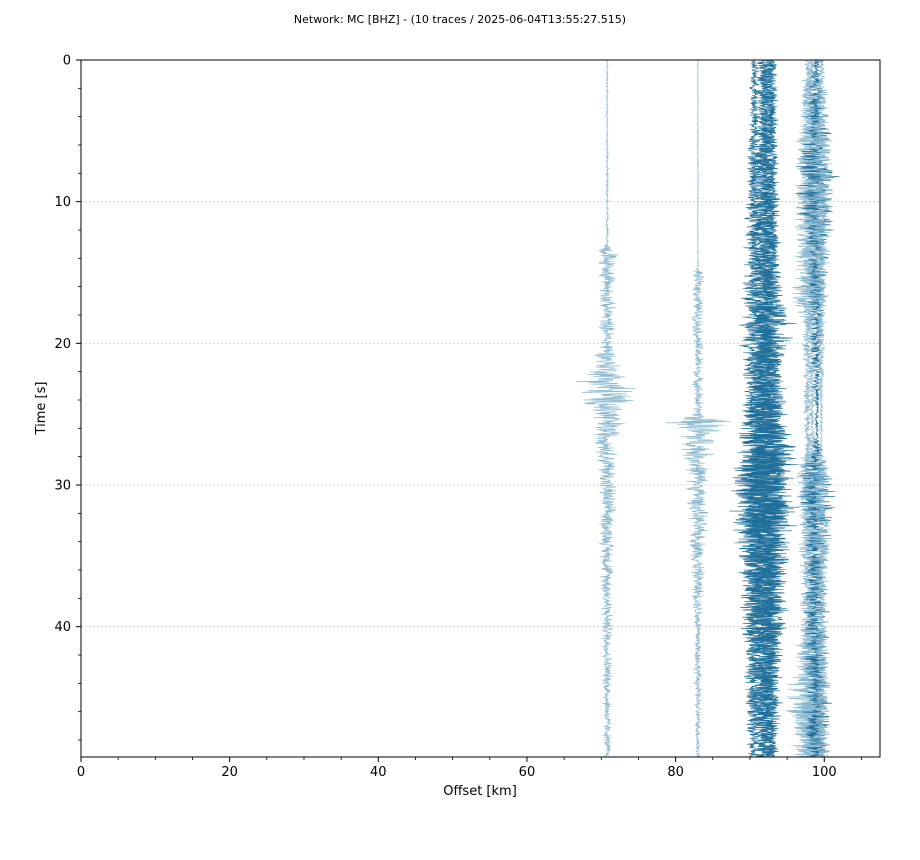  Describe the element at coordinates (469, 768) in the screenshot. I see `x-axis: 0 20 40 60 80 100` at that location.